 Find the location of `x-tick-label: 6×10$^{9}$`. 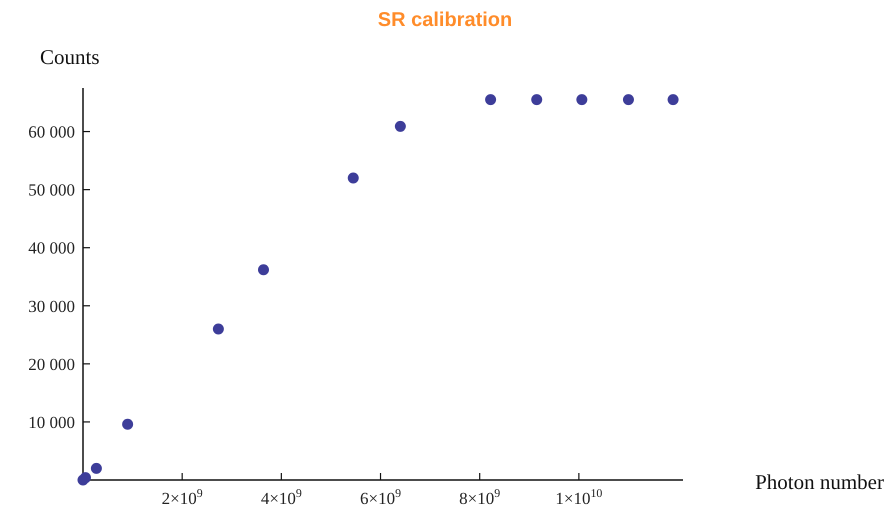

x-tick-label: 6×10$^{9}$ is located at coordinates (381, 497).